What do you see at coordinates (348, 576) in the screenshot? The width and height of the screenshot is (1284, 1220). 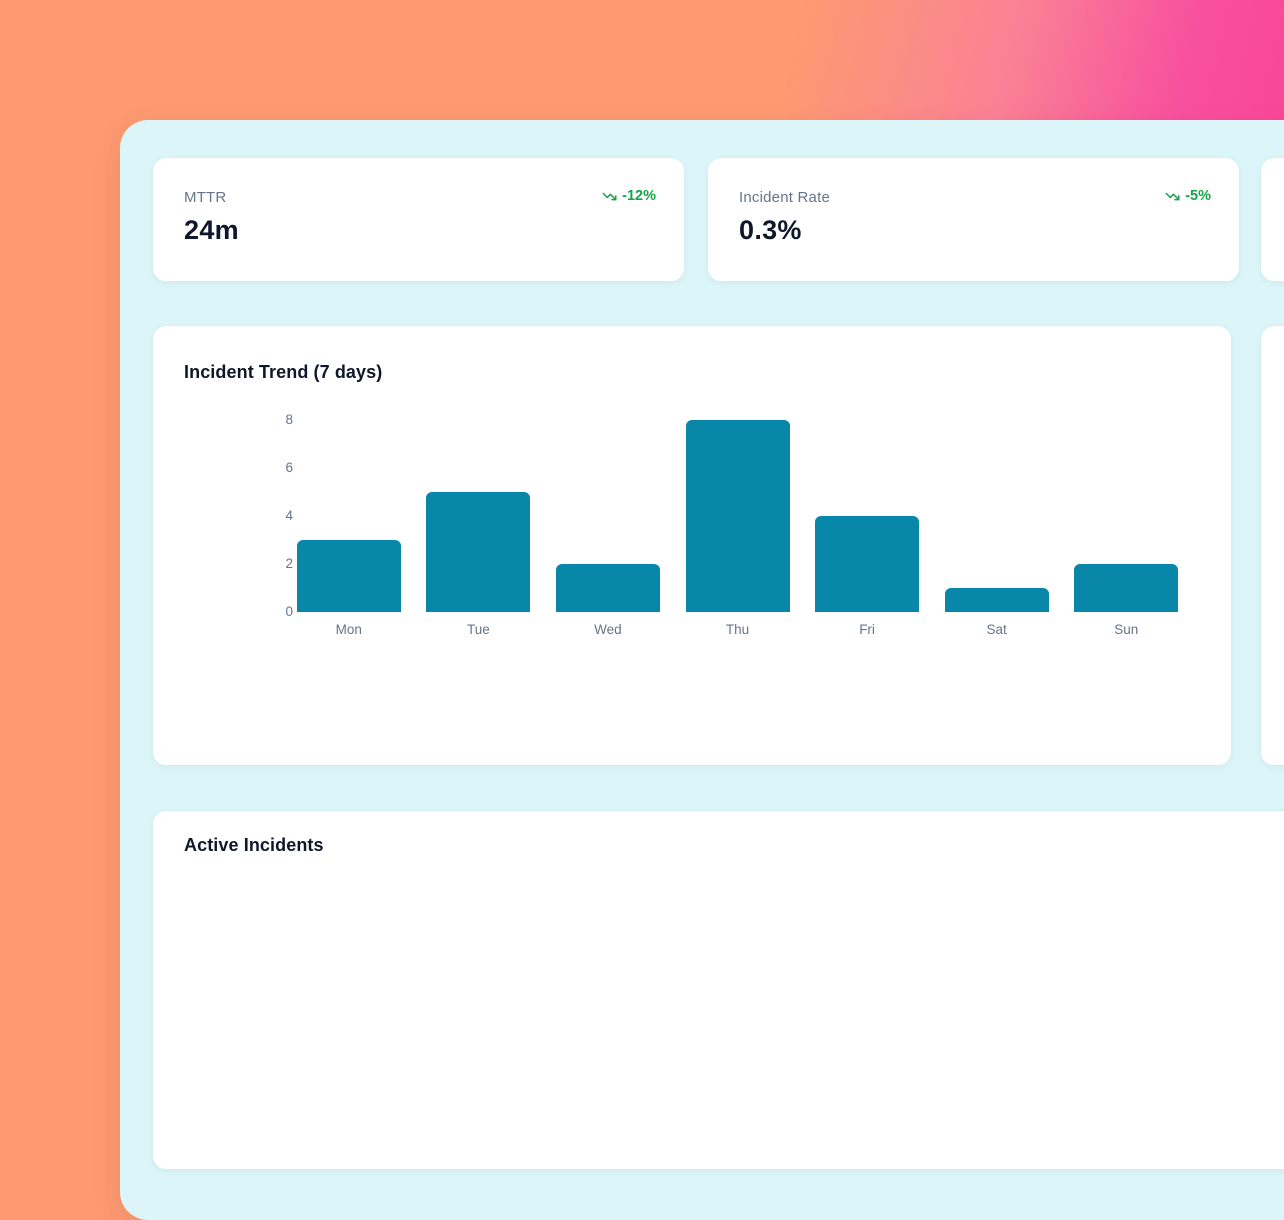 I see `bar-mon` at bounding box center [348, 576].